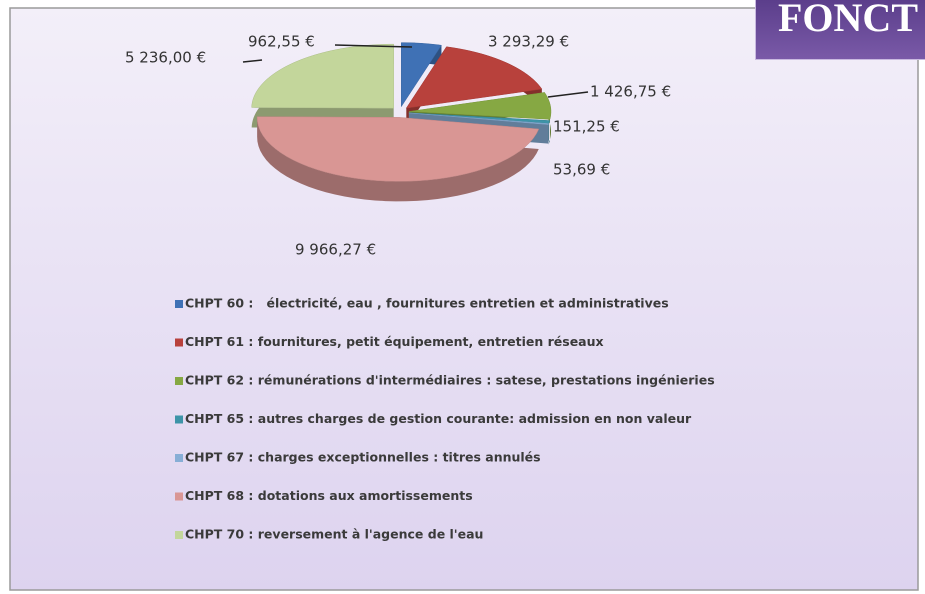 The image size is (925, 594). What do you see at coordinates (848, 20) in the screenshot?
I see `banner-text: FONCT` at bounding box center [848, 20].